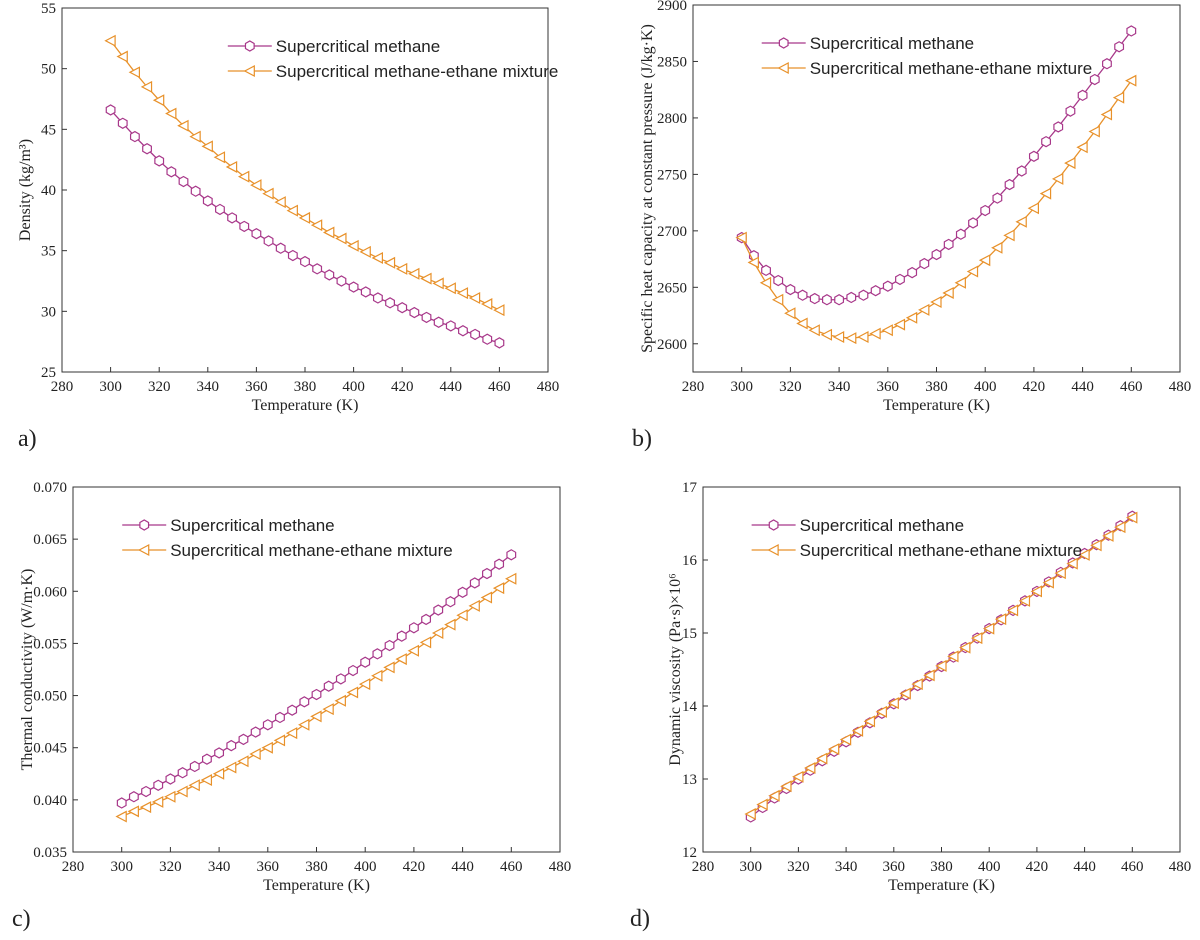 This screenshot has width=1200, height=940. I want to click on y-tick-label: 2700, so click(672, 232).